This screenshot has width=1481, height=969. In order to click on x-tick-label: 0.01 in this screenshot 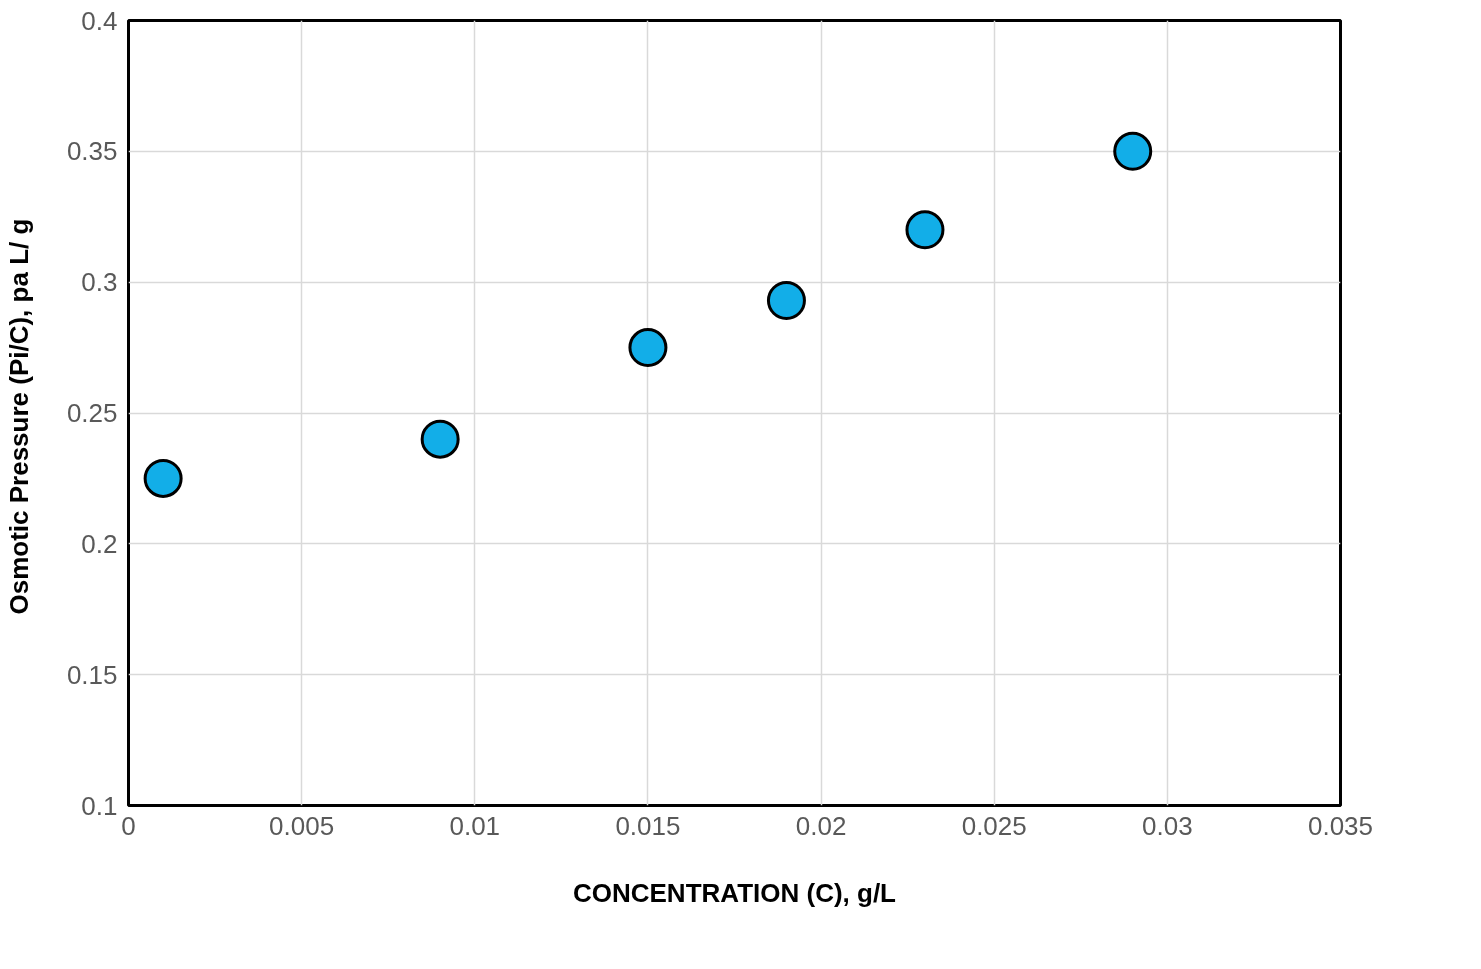, I will do `click(475, 825)`.